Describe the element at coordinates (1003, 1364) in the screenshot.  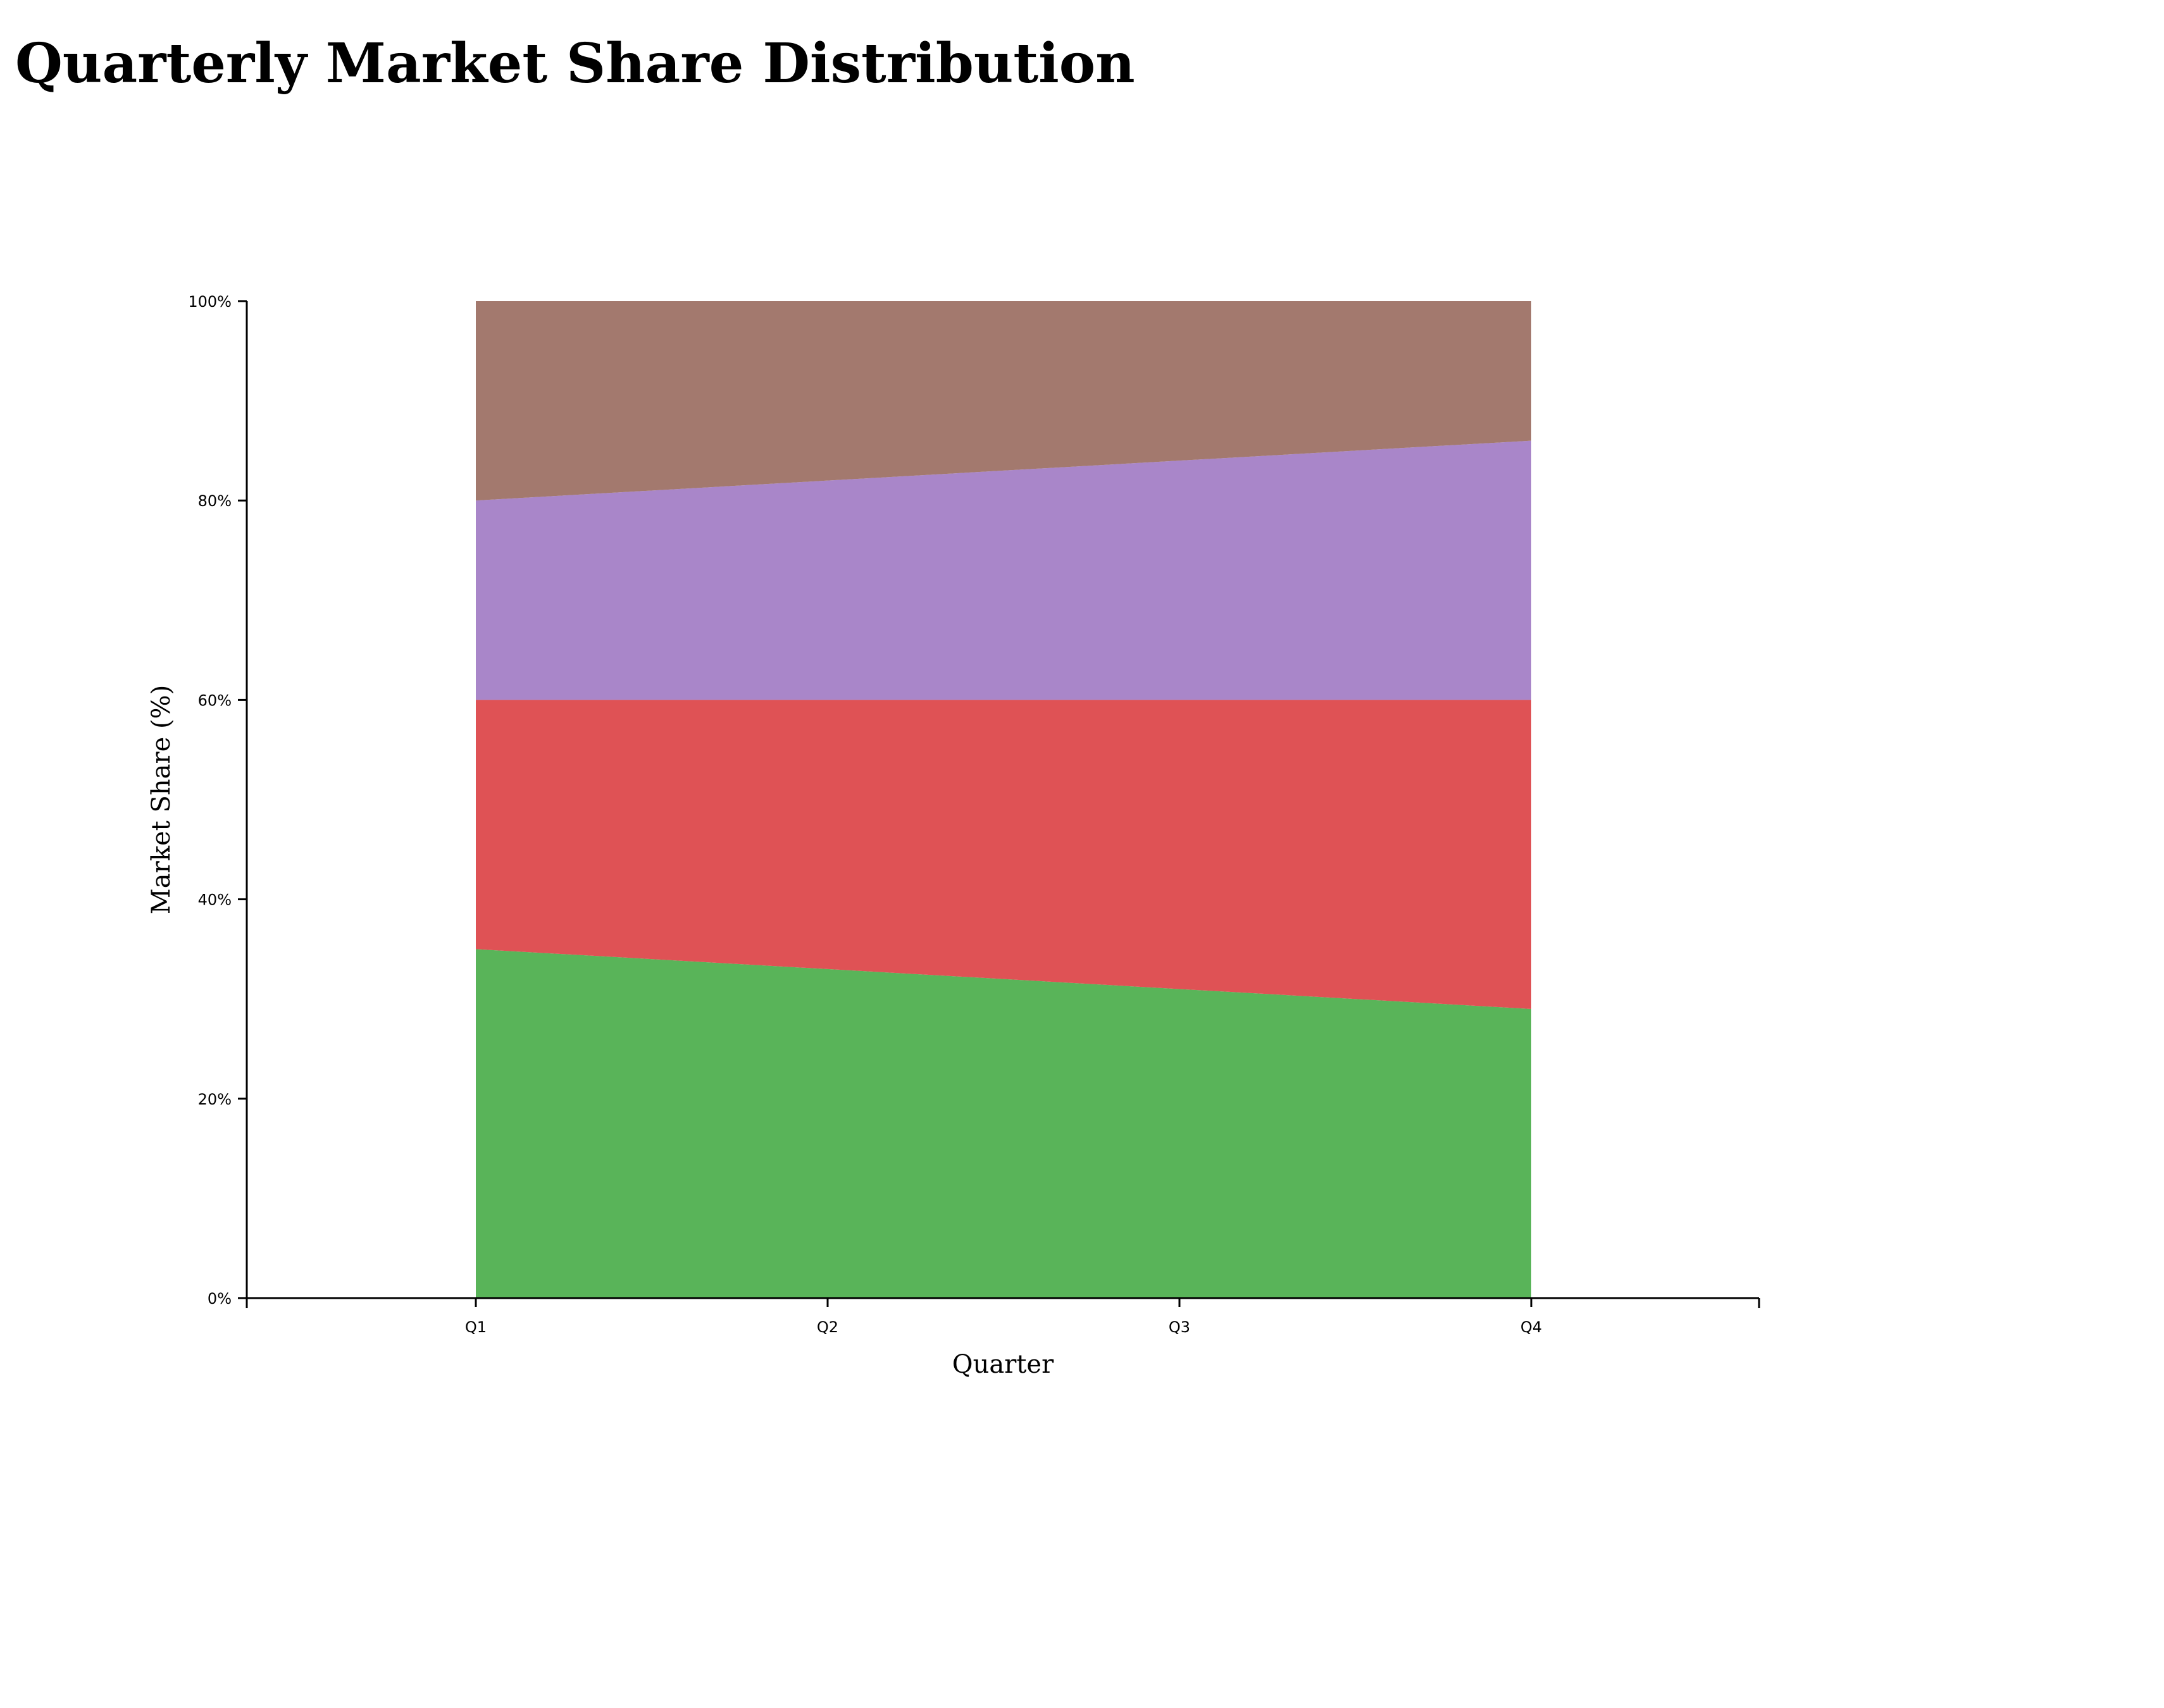
I see `x-axis-title: Quarter` at that location.